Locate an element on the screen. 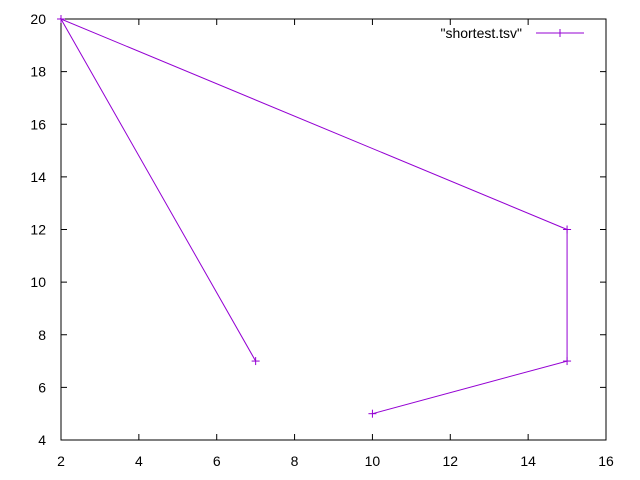 The image size is (640, 480). legend-marker is located at coordinates (560, 33).